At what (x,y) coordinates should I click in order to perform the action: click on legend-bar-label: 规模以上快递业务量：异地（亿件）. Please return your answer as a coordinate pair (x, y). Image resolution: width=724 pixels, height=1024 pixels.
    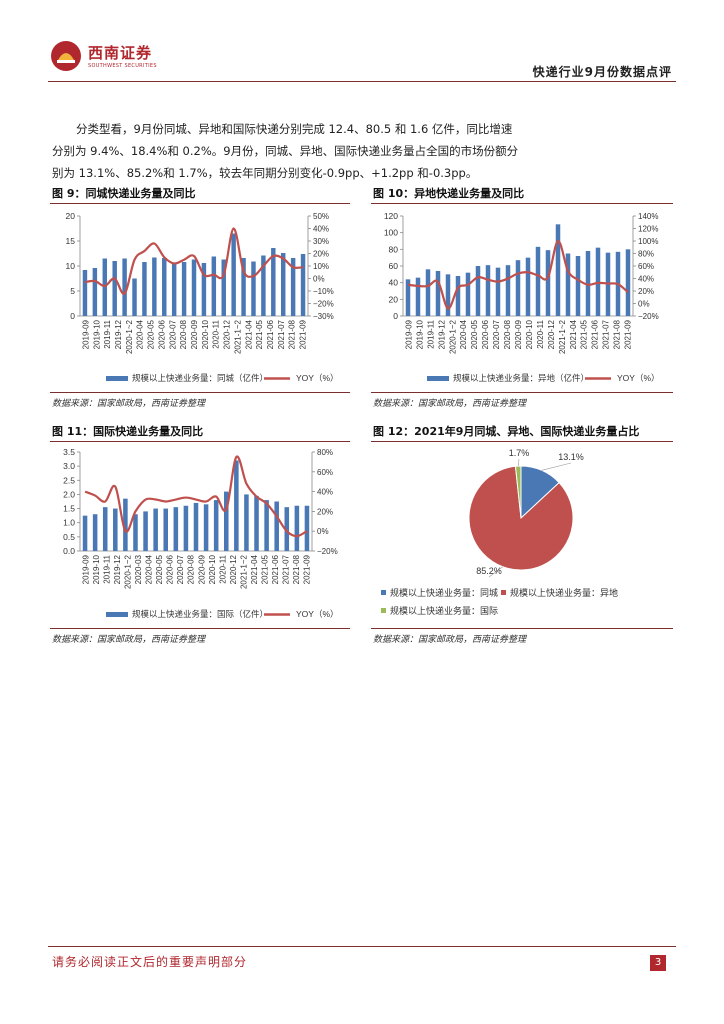
    Looking at the image, I should click on (521, 378).